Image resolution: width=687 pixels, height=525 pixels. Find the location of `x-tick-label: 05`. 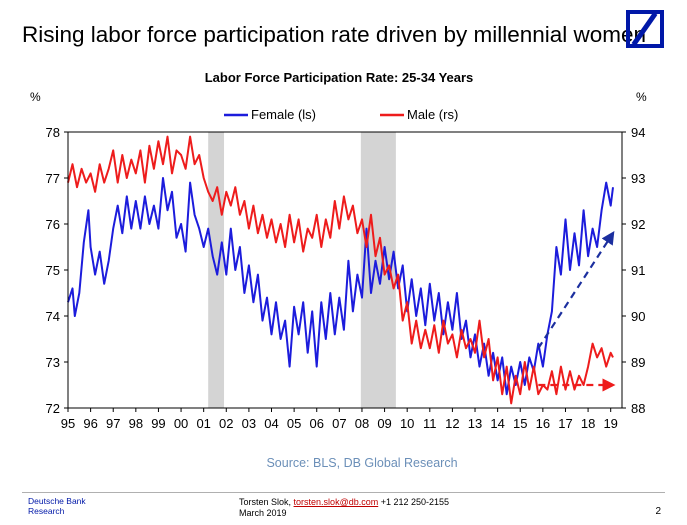

x-tick-label: 05 is located at coordinates (294, 423).